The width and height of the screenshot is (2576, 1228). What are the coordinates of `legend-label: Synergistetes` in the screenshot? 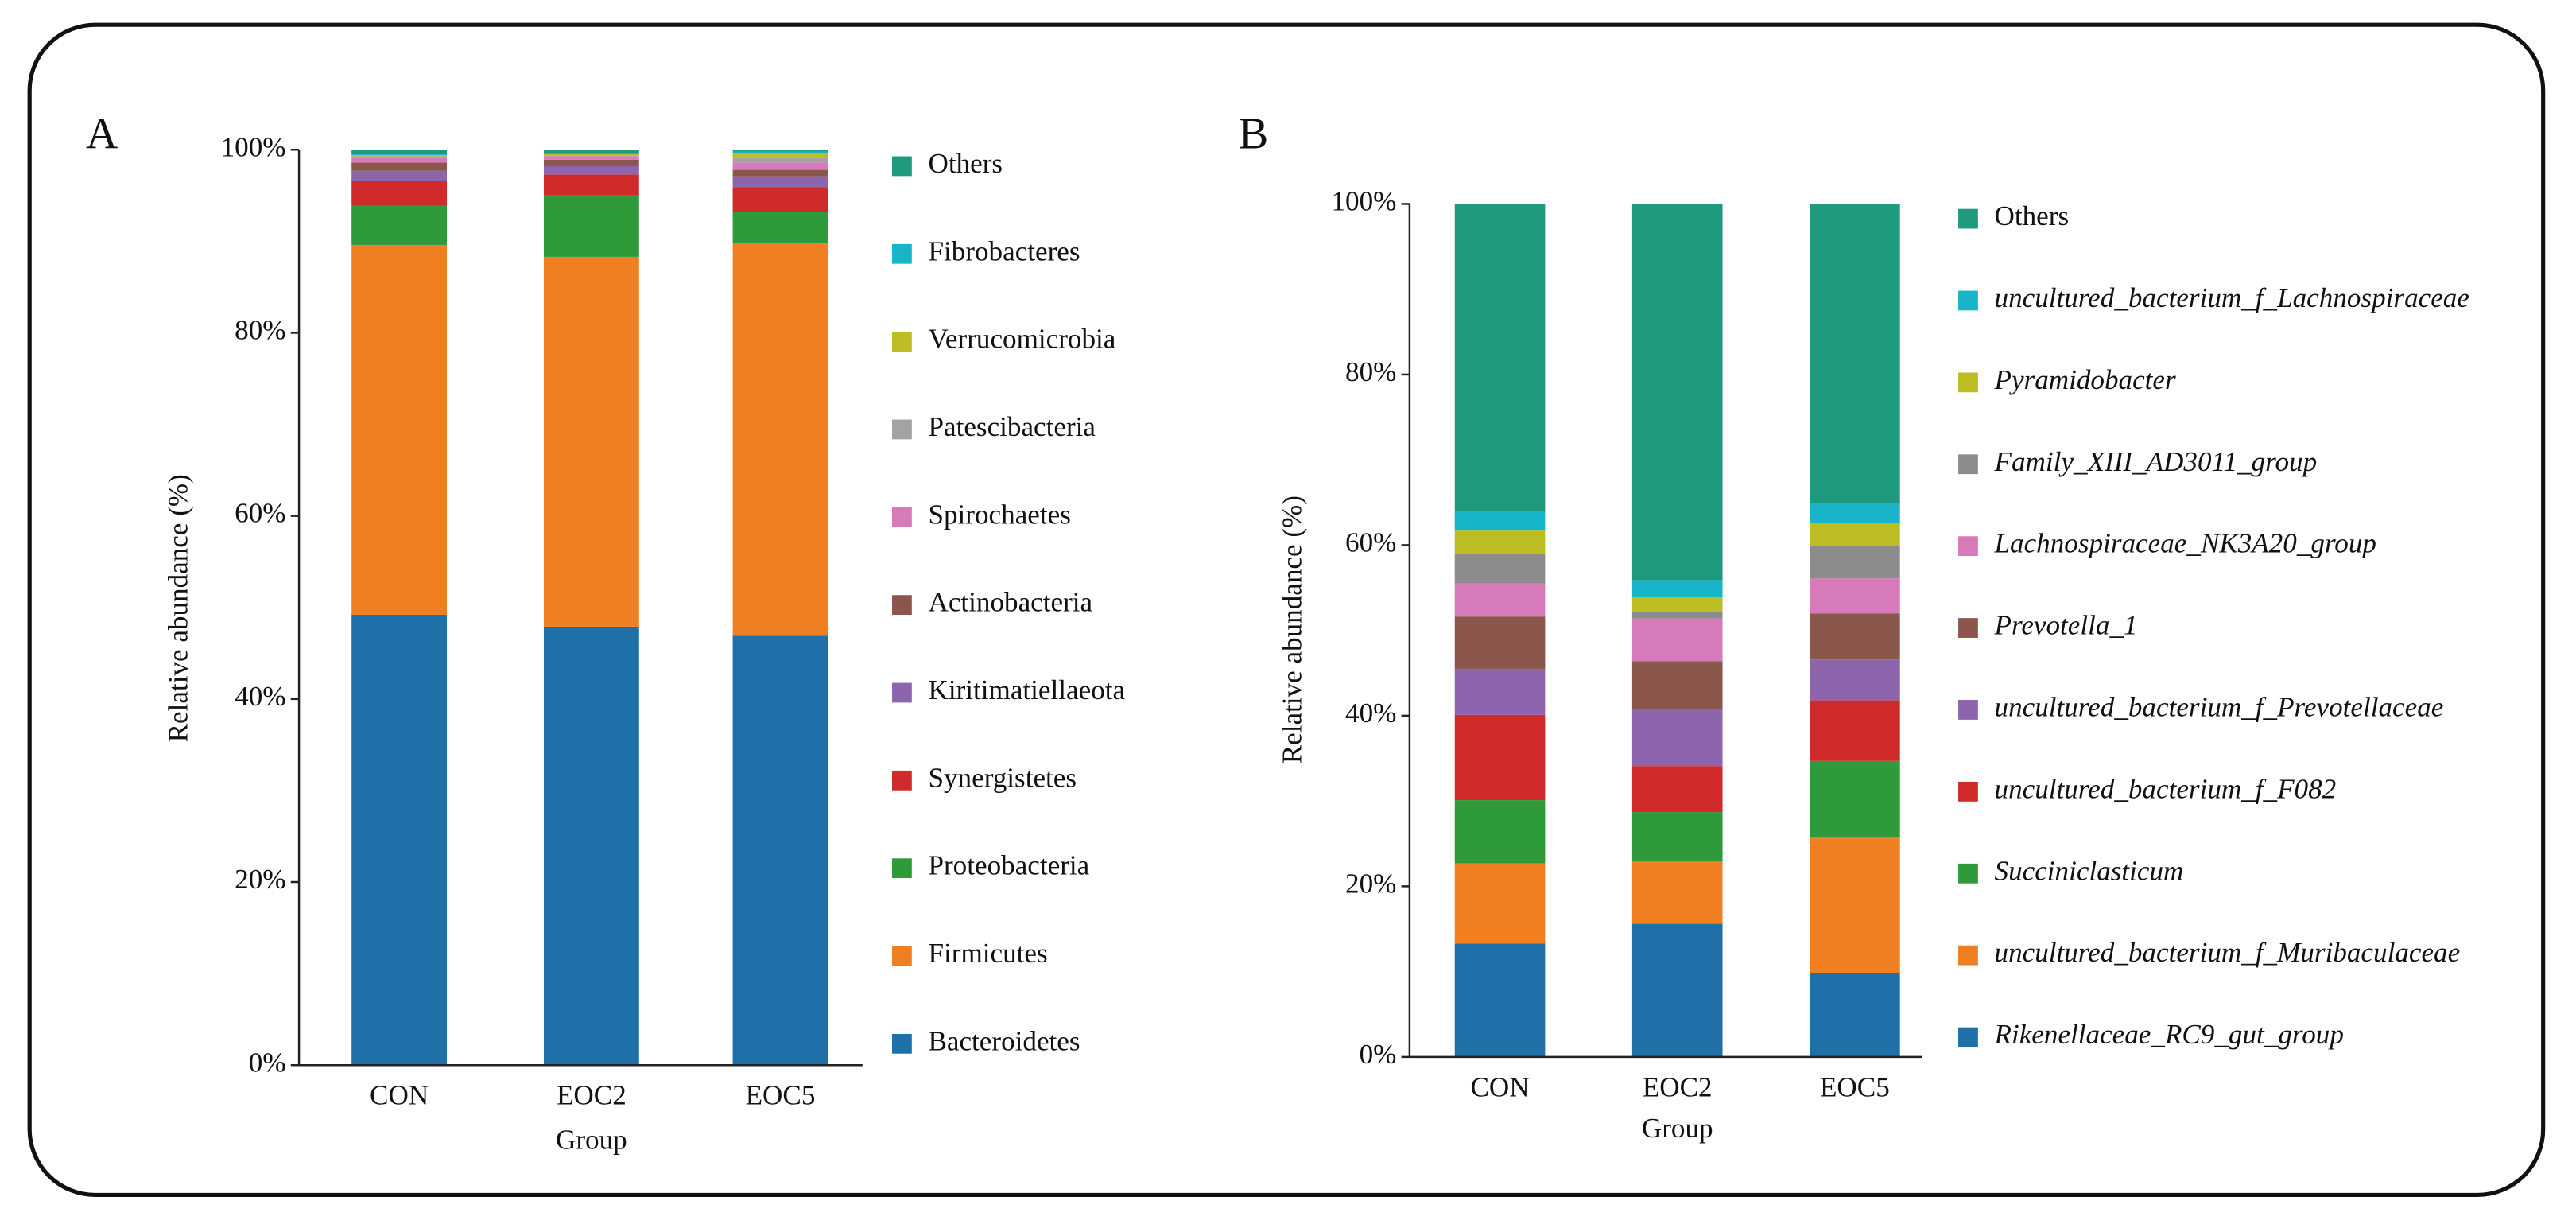 It's located at (1003, 777).